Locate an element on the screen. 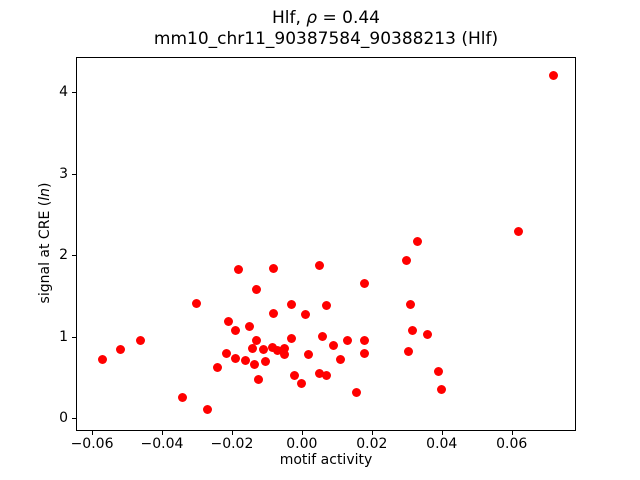 This screenshot has width=640, height=480. chart-title-line2: mm10_chr11_90387584_90388213 (Hlf) is located at coordinates (326, 39).